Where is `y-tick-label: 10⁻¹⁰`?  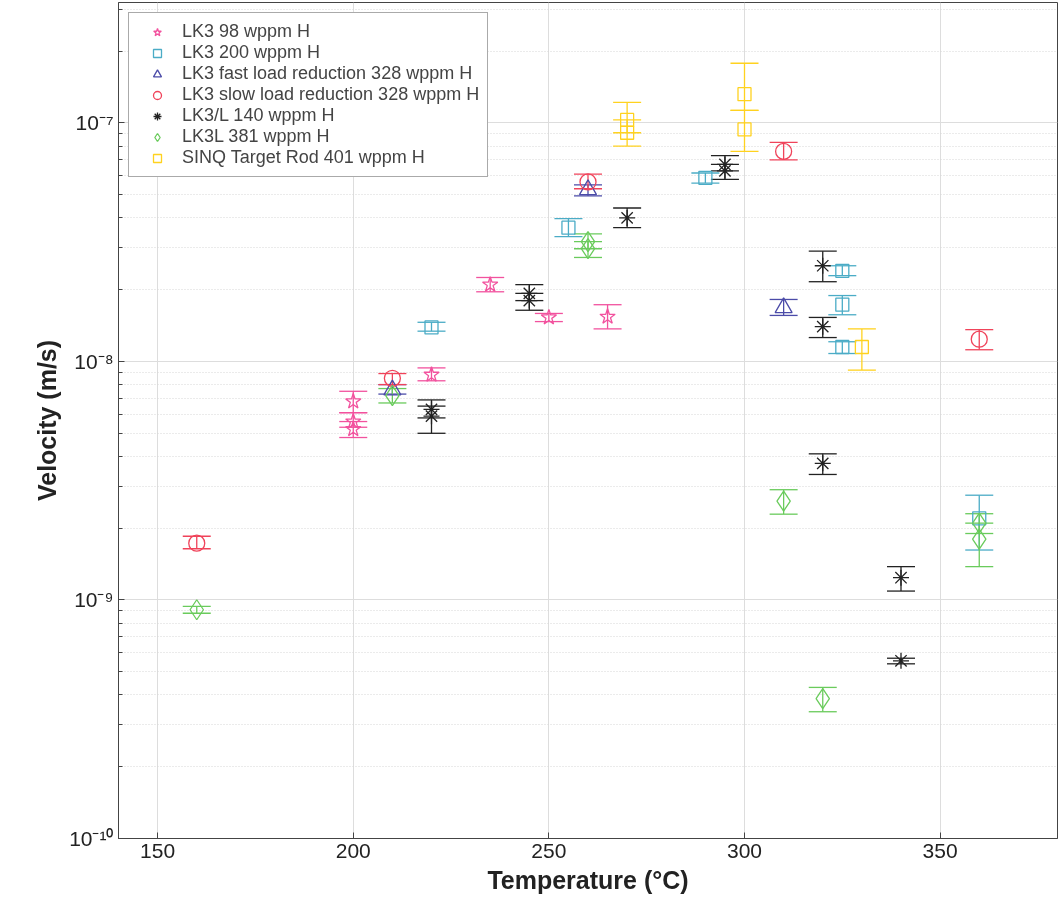
y-tick-label: 10⁻¹⁰ is located at coordinates (91, 838).